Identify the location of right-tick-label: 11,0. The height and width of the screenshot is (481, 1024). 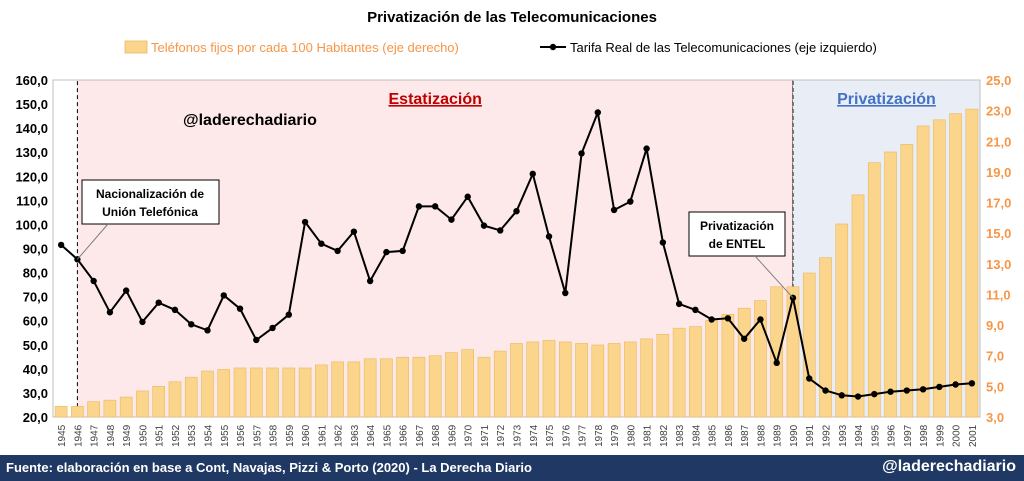
(998, 294).